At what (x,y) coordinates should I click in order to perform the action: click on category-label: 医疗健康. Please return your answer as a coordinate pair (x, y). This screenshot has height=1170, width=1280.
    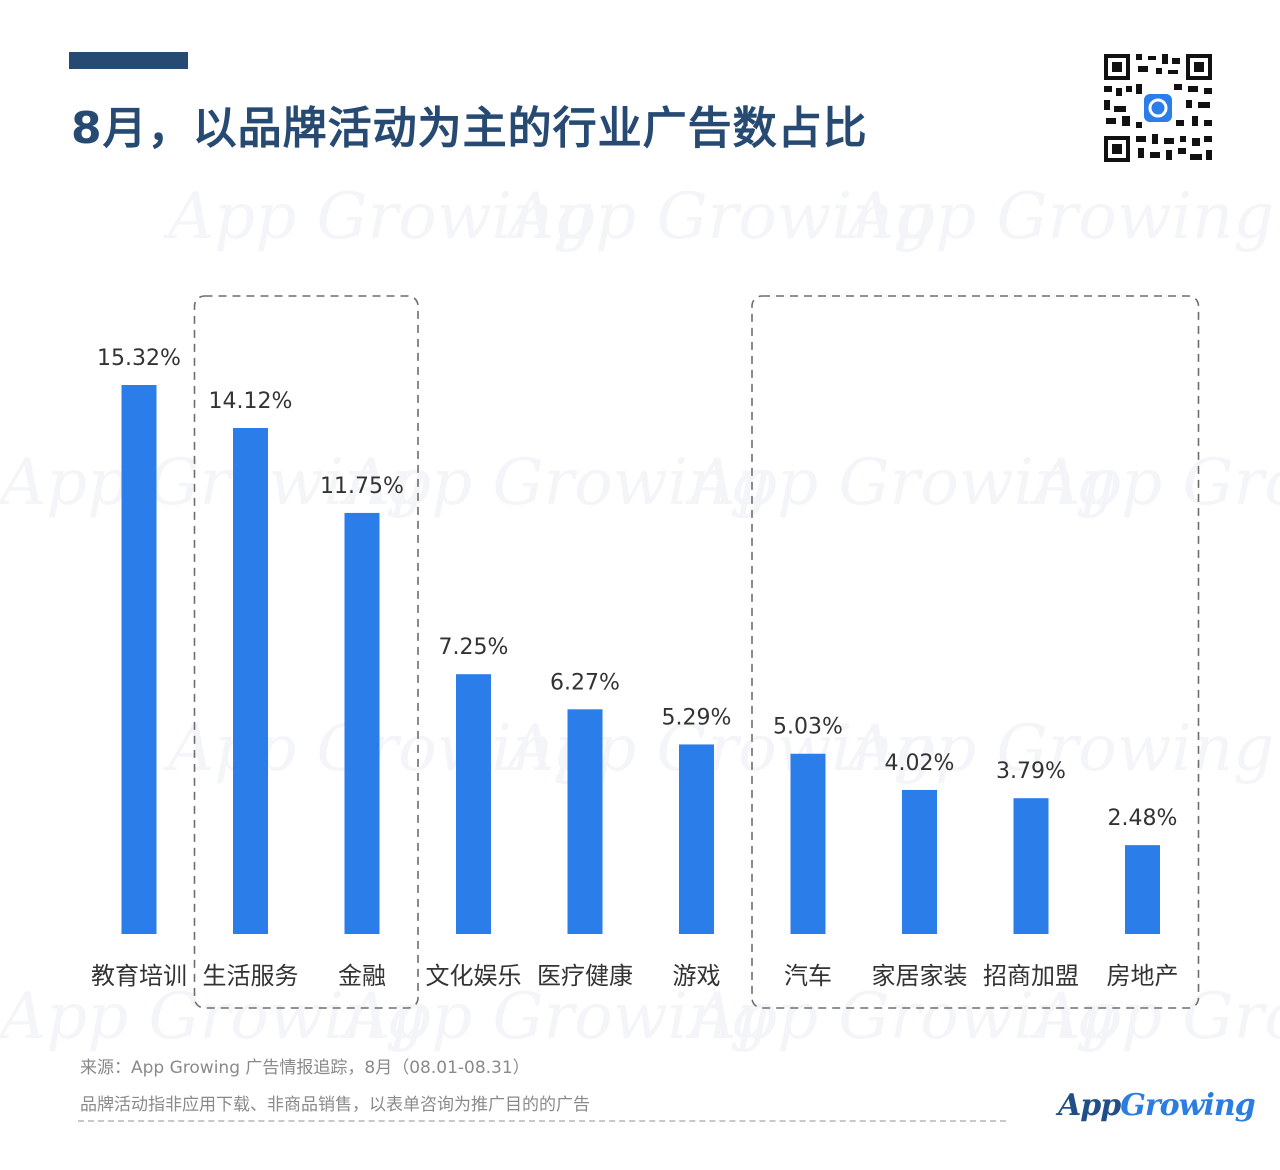
    Looking at the image, I should click on (585, 976).